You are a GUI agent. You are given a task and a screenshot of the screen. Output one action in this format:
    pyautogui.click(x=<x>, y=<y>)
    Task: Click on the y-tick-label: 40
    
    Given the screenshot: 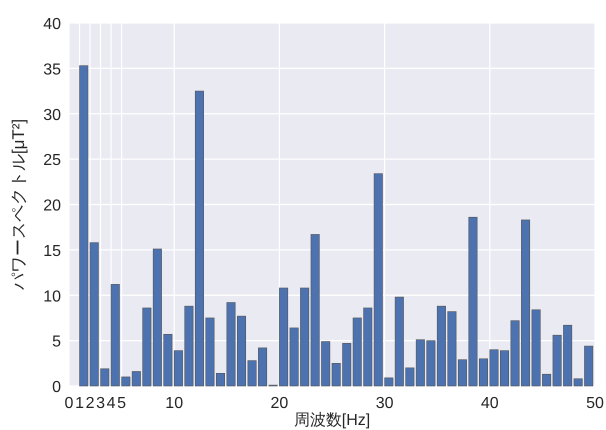 What is the action you would take?
    pyautogui.click(x=52, y=24)
    